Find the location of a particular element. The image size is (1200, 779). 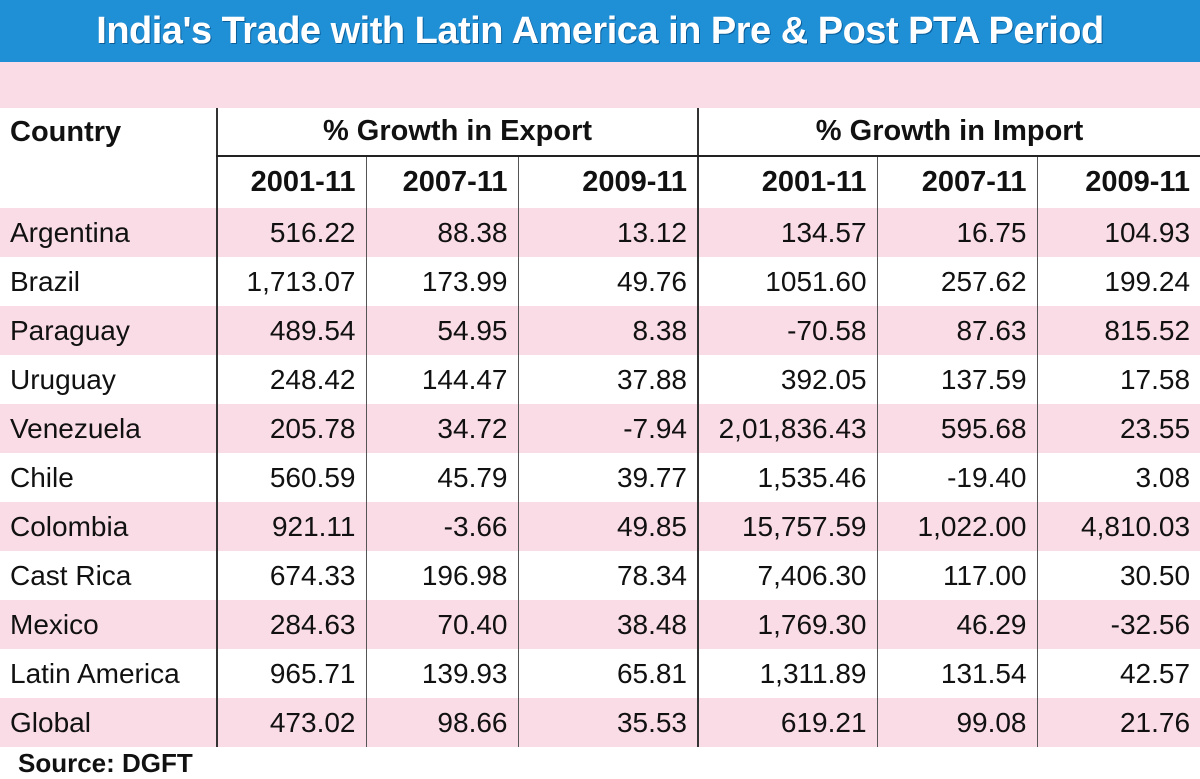

value-cell: 392.05 is located at coordinates (787, 379).